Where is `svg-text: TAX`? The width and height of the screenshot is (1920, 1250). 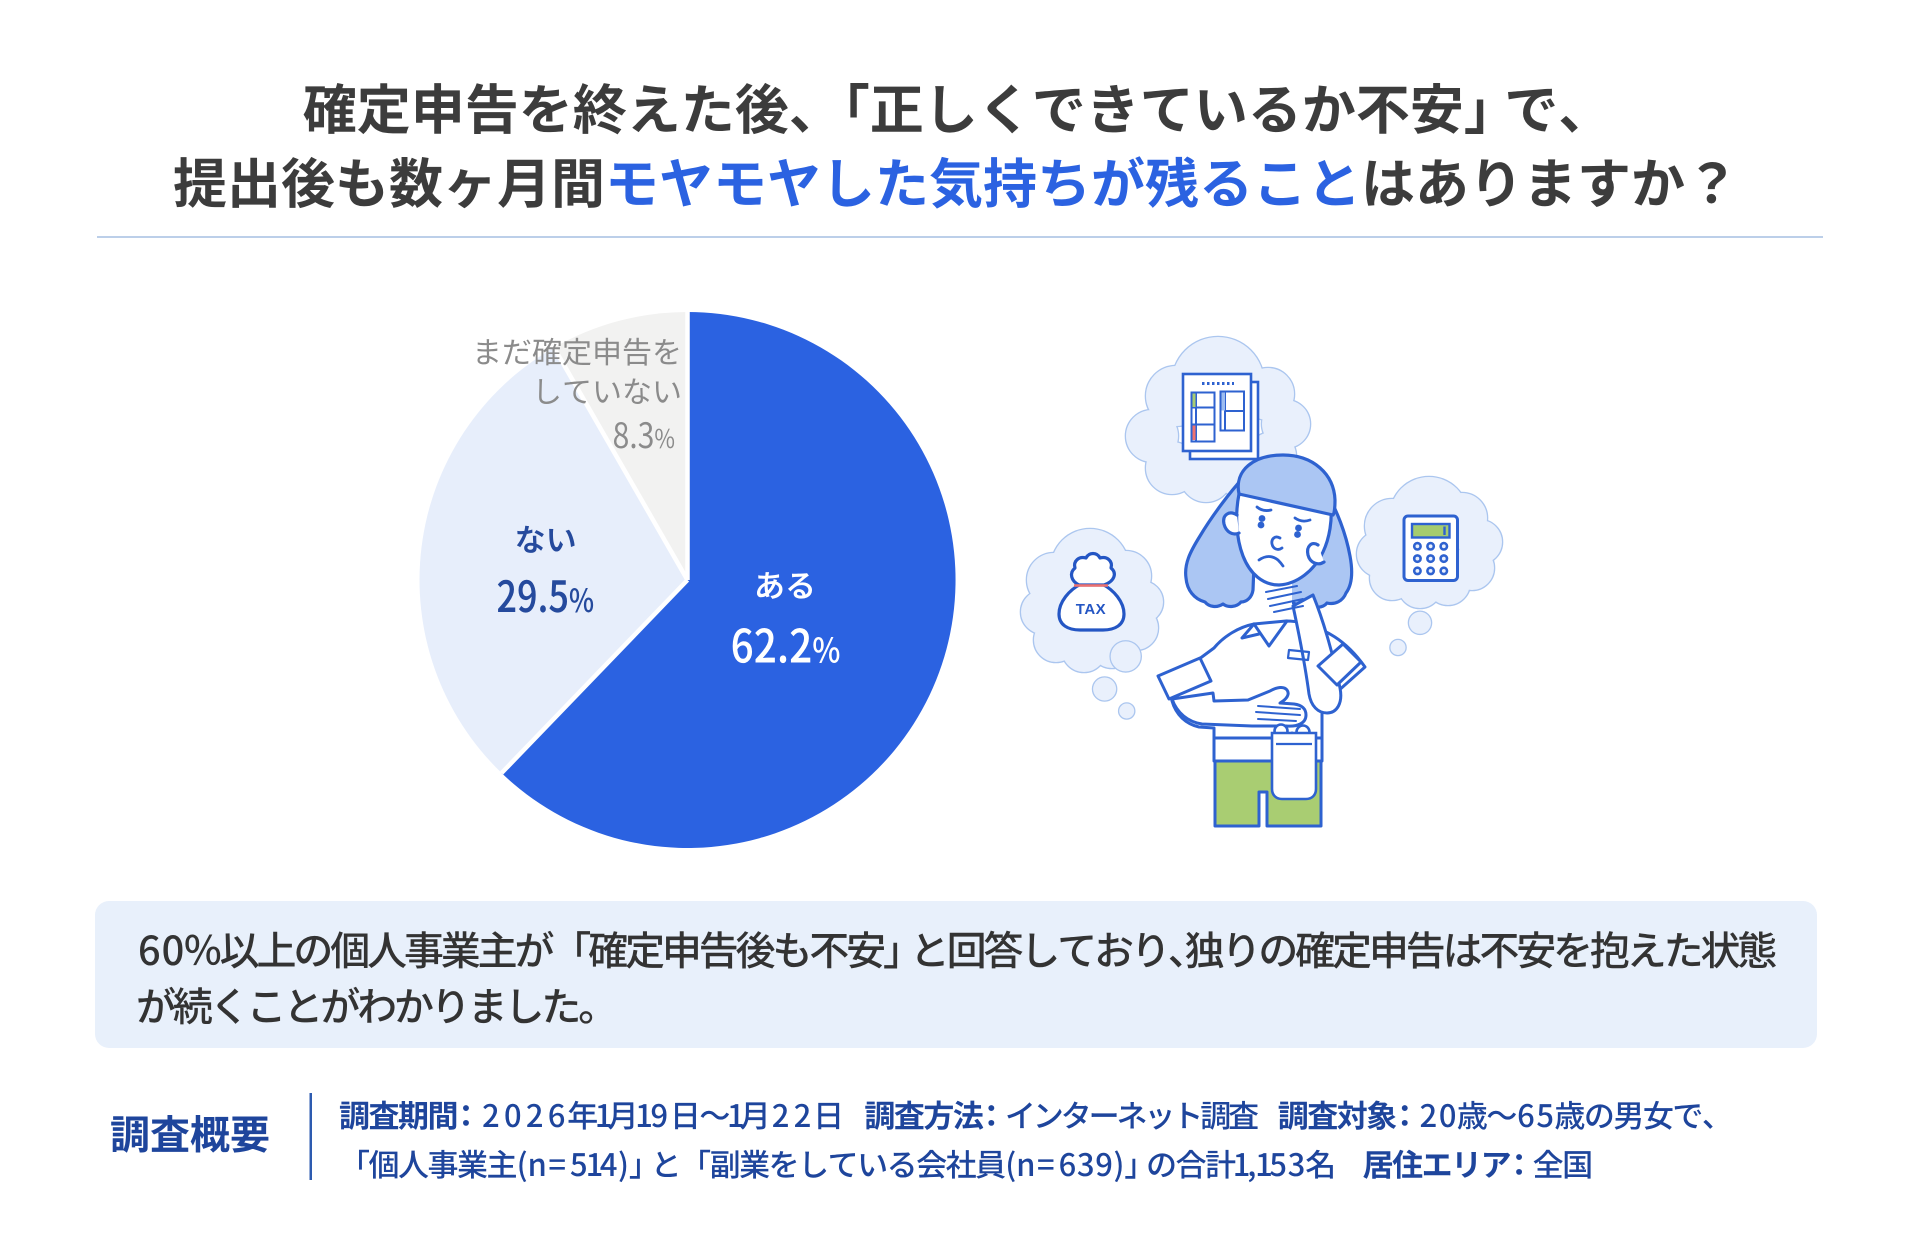 svg-text: TAX is located at coordinates (1091, 609).